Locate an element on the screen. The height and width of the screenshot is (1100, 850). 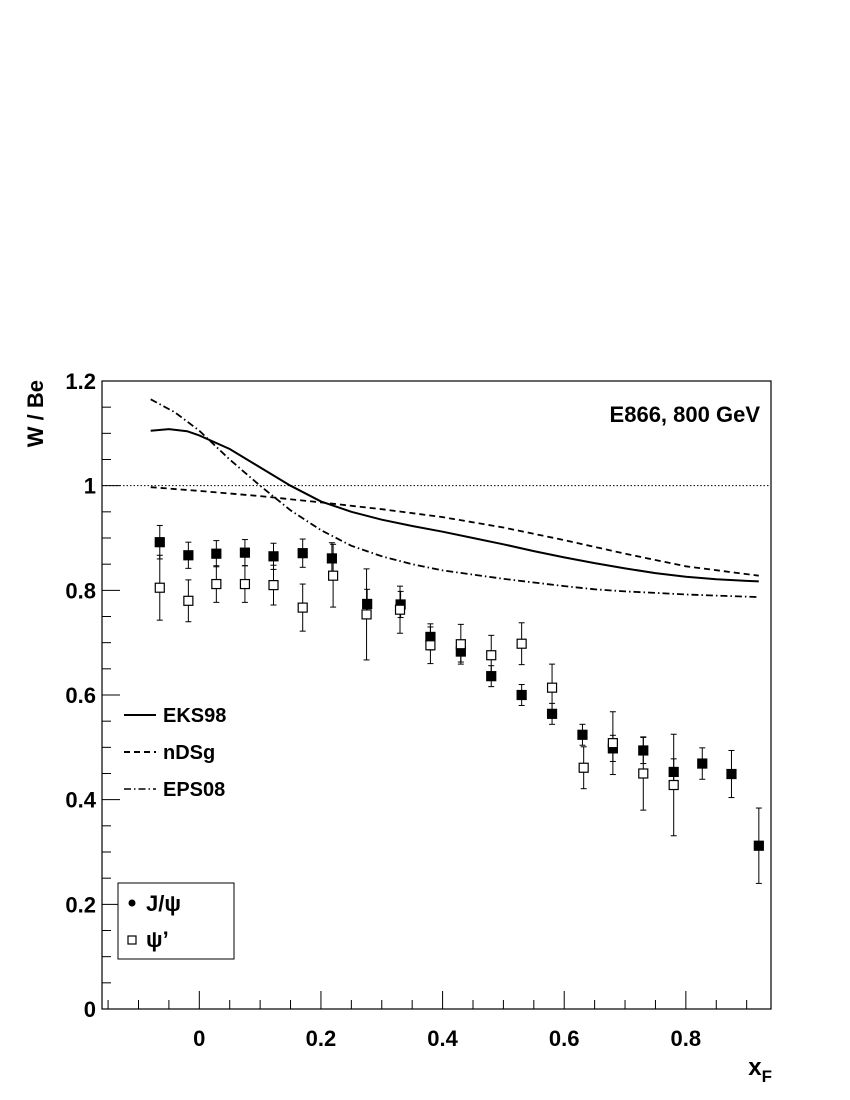
x-tick-label: 0.4 is located at coordinates (442, 1038).